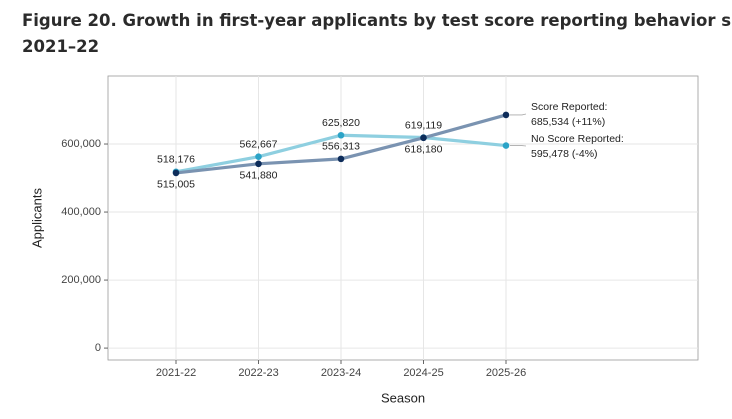  Describe the element at coordinates (81, 144) in the screenshot. I see `y-tick-label: 600,000` at that location.